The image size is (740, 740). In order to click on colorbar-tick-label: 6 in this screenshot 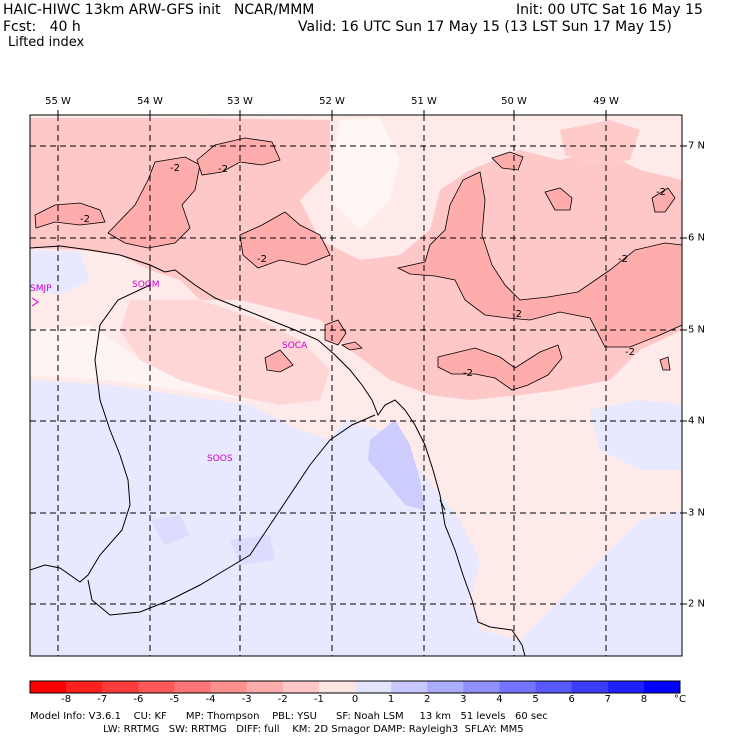, I will do `click(571, 699)`.